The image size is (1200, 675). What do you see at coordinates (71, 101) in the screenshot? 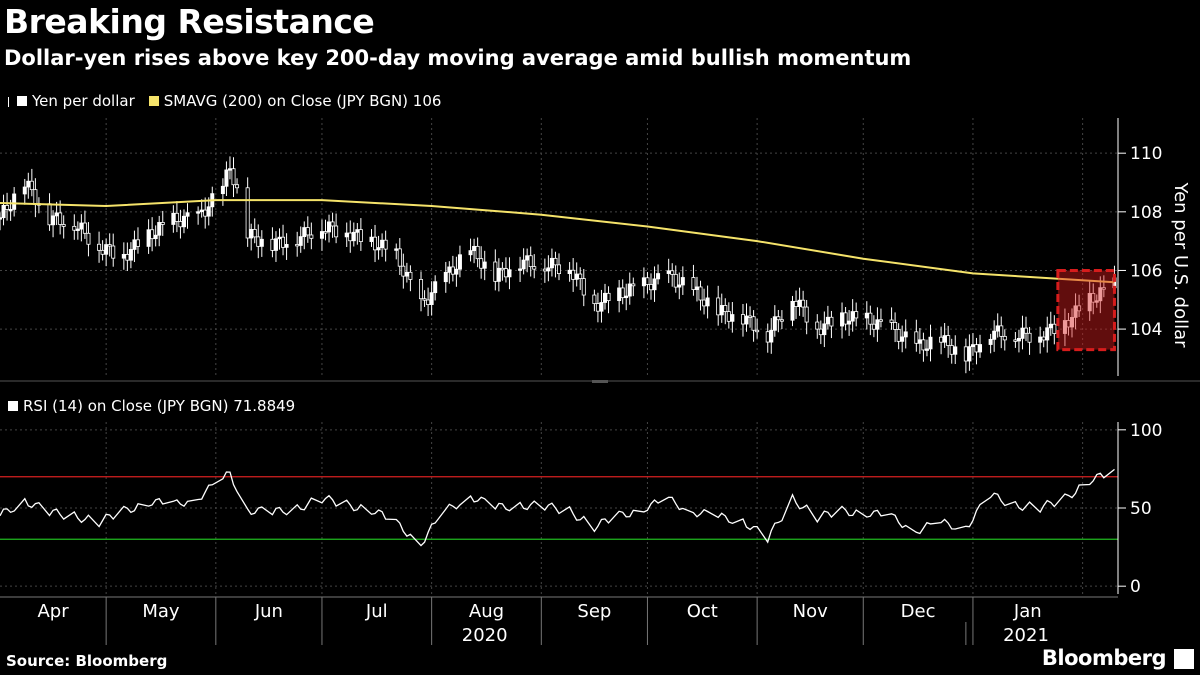
I see `legend-item-price: Yen per dollar` at bounding box center [71, 101].